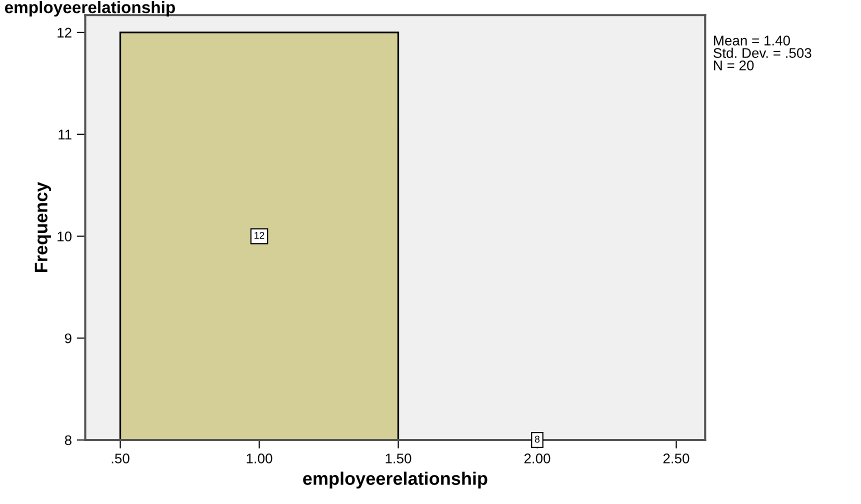 The height and width of the screenshot is (504, 861). What do you see at coordinates (395, 480) in the screenshot?
I see `x-axis-title: employeerelationship` at bounding box center [395, 480].